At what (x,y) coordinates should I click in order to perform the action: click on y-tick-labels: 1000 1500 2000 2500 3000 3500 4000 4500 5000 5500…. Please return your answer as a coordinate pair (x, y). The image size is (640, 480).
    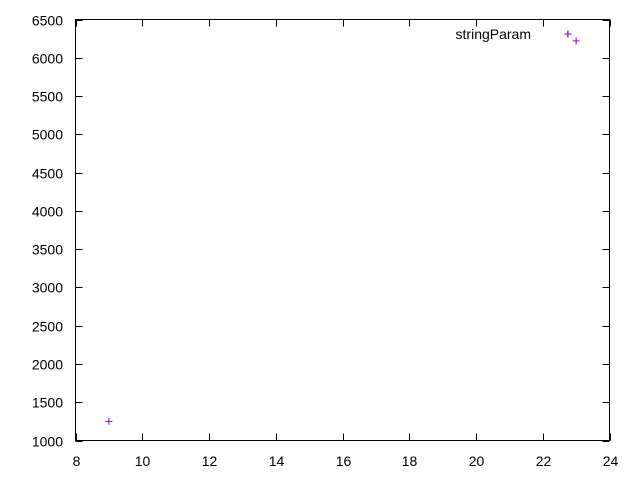
    Looking at the image, I should click on (47, 231).